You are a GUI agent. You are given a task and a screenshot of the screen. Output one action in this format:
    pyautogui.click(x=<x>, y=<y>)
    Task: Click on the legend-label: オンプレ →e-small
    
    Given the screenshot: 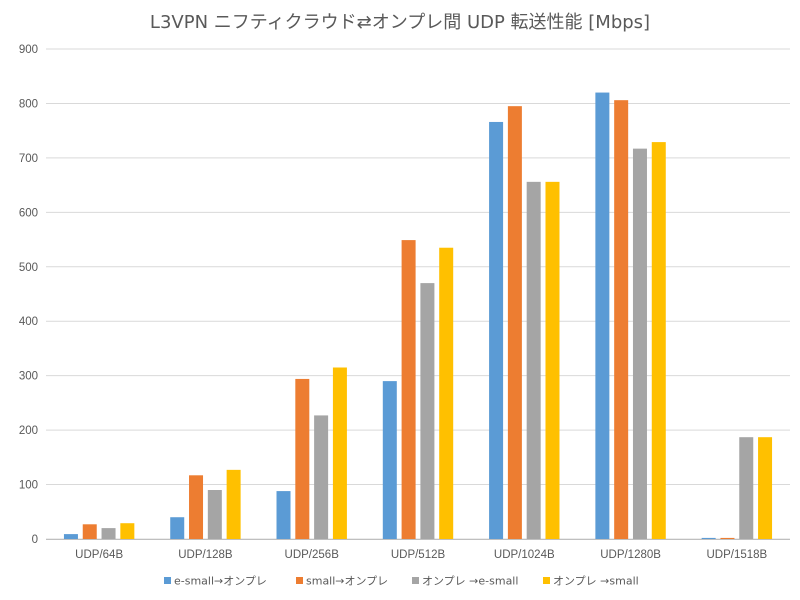 What is the action you would take?
    pyautogui.click(x=470, y=581)
    